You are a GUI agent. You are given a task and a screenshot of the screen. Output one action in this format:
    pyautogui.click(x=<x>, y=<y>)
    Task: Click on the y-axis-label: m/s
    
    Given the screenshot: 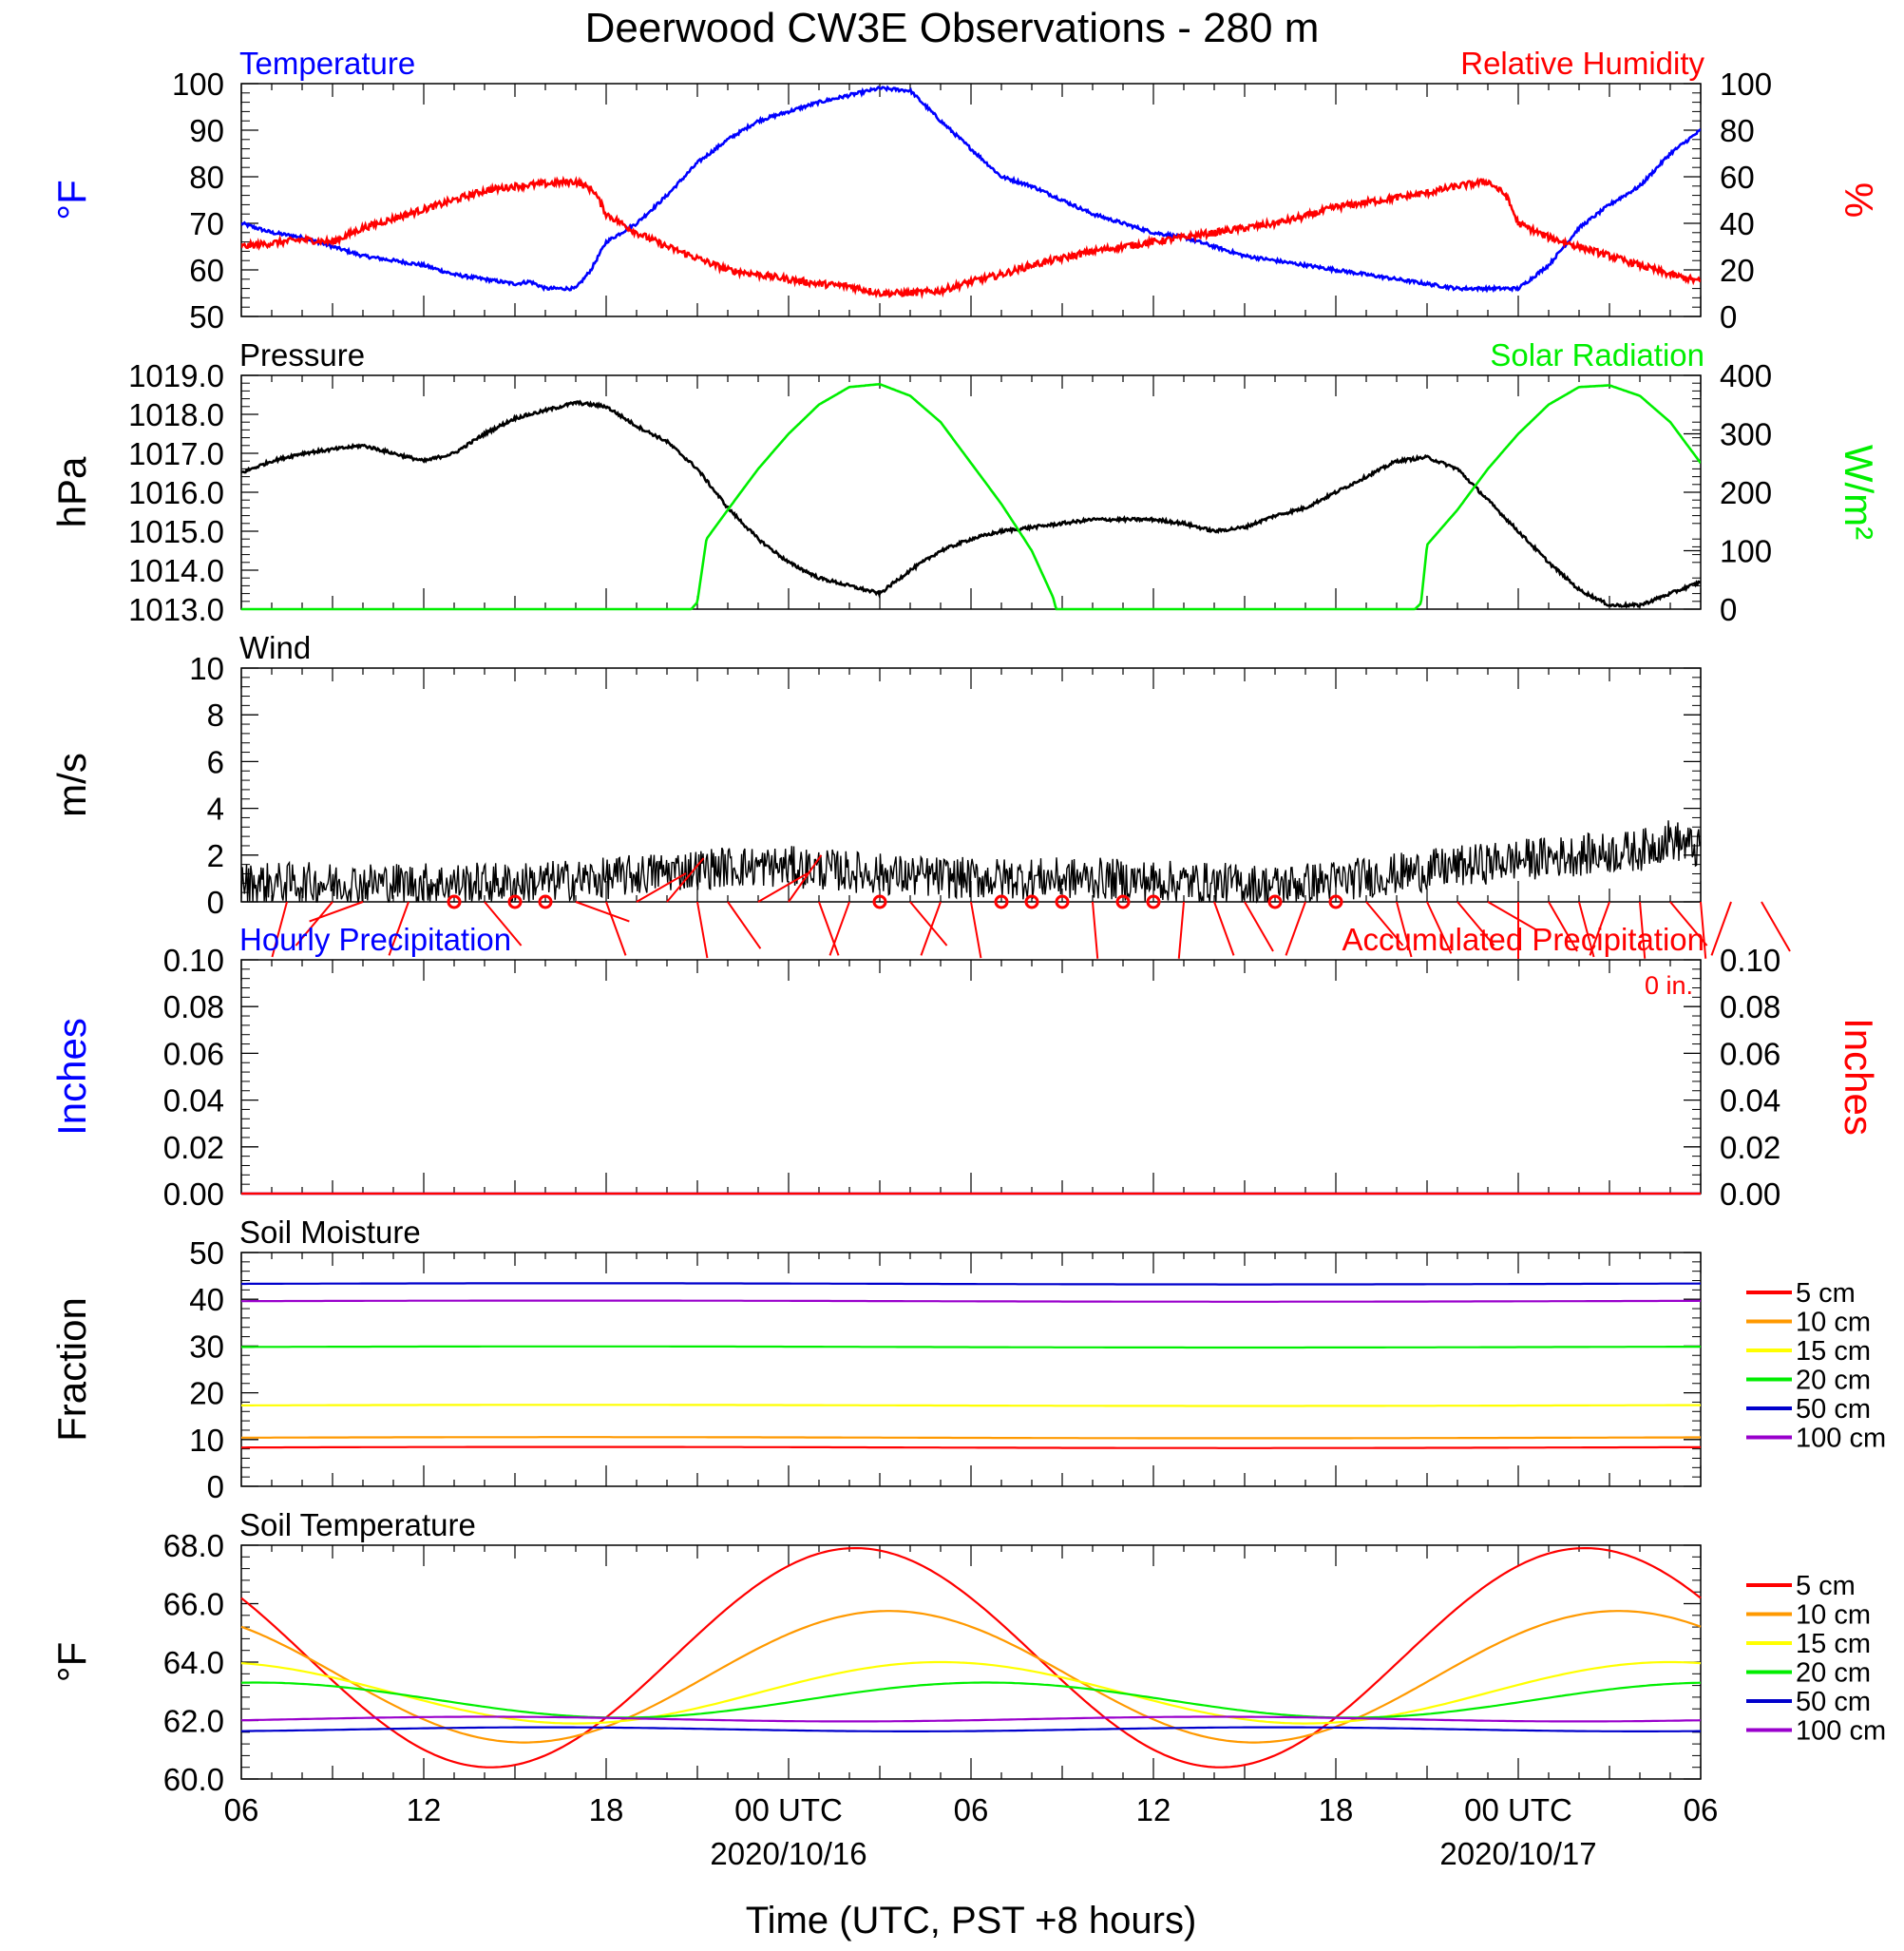 What is the action you would take?
    pyautogui.click(x=71, y=785)
    